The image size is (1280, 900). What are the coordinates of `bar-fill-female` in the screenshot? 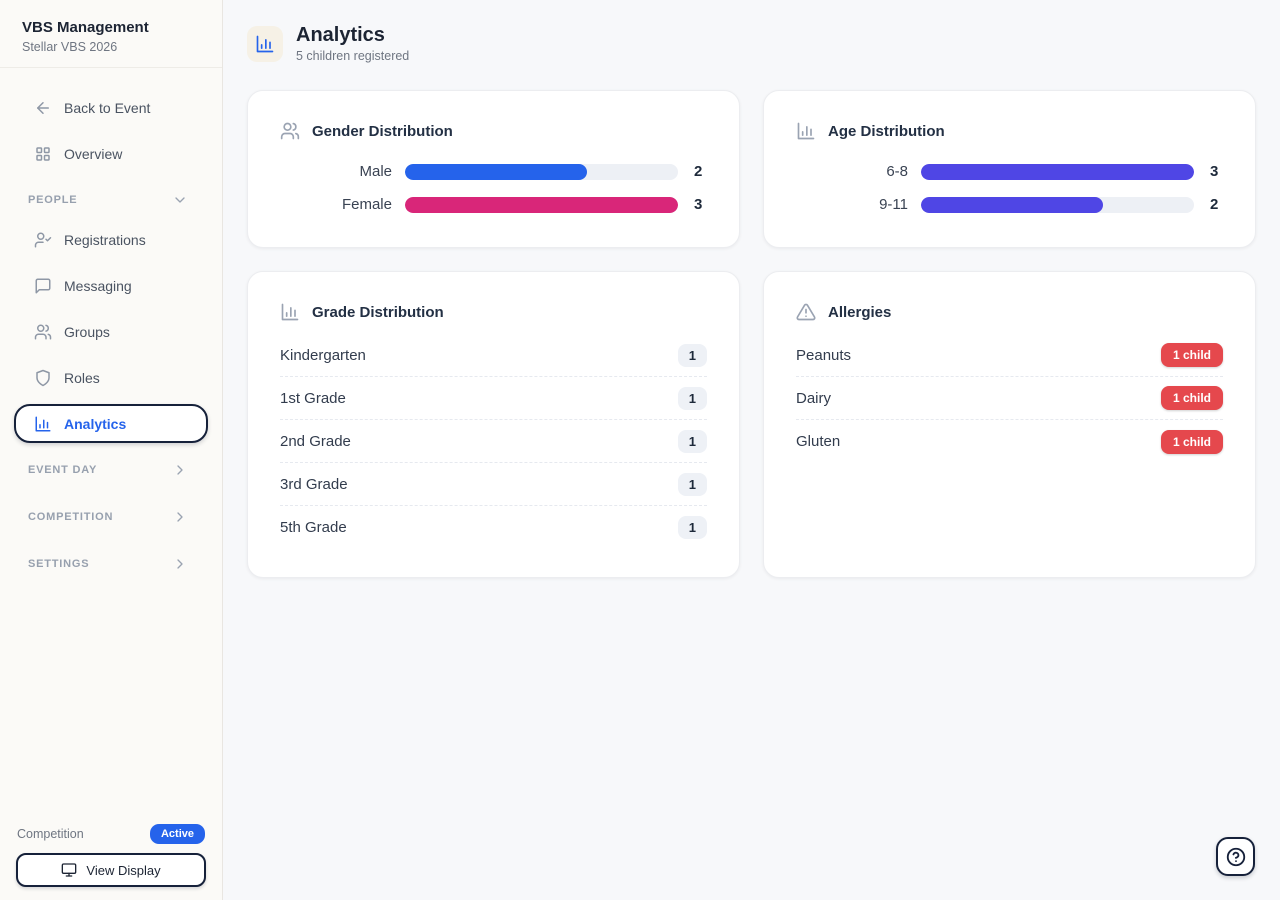 It's located at (541, 204).